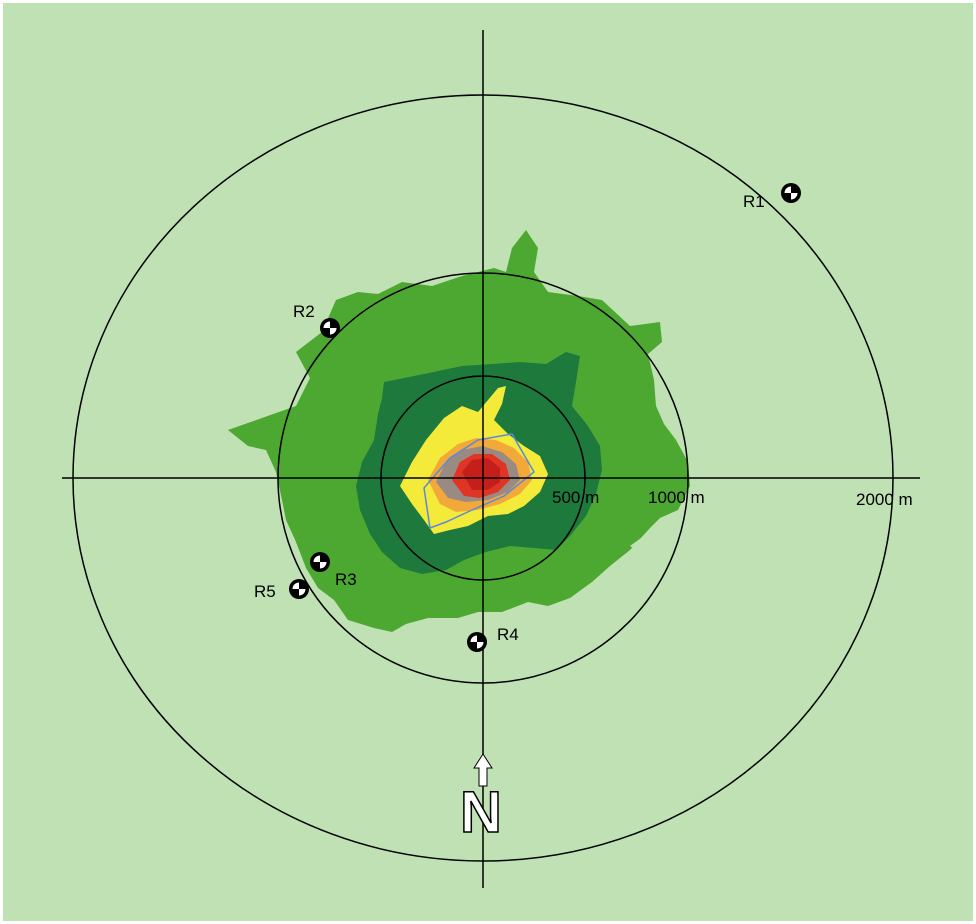 Image resolution: width=976 pixels, height=924 pixels. Describe the element at coordinates (508, 634) in the screenshot. I see `receptor-label-r4: R4` at that location.